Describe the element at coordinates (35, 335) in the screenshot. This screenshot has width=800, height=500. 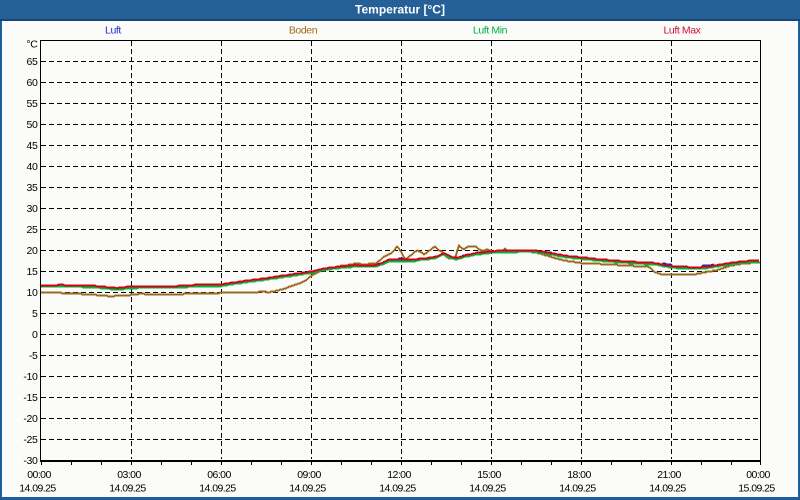
I see `svg-text: 0` at that location.